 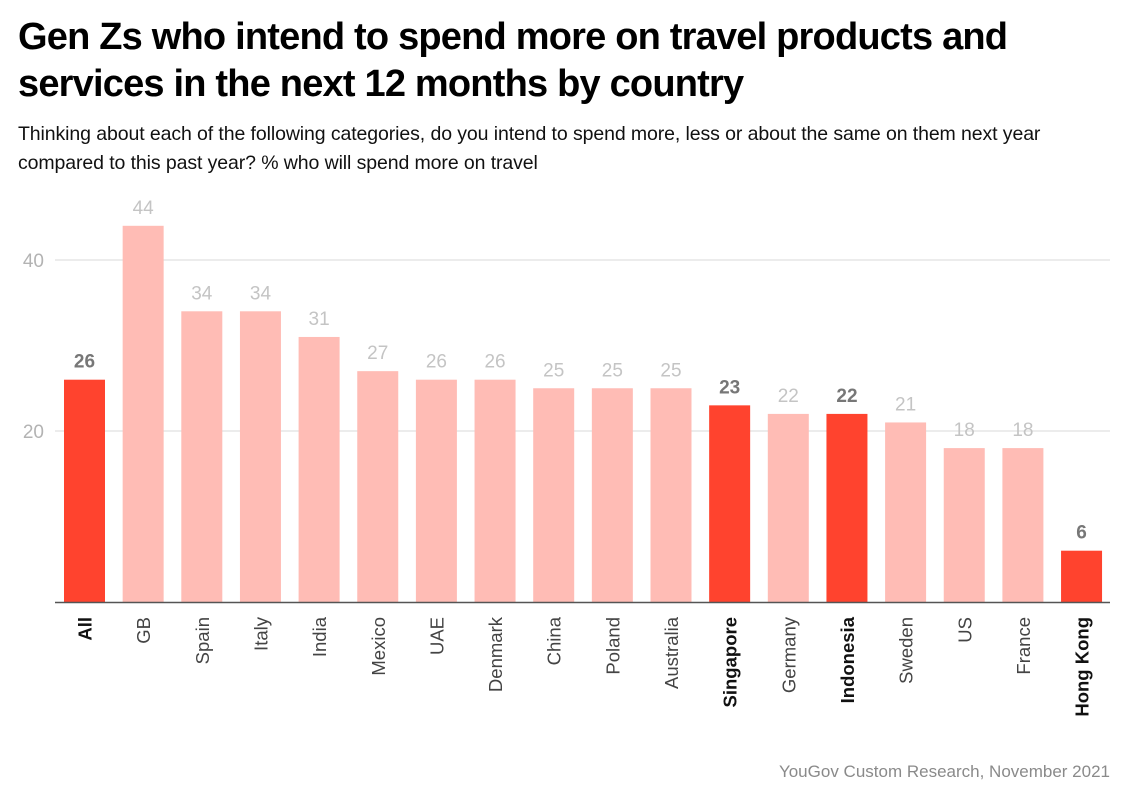 I want to click on bar-china, so click(x=554, y=495).